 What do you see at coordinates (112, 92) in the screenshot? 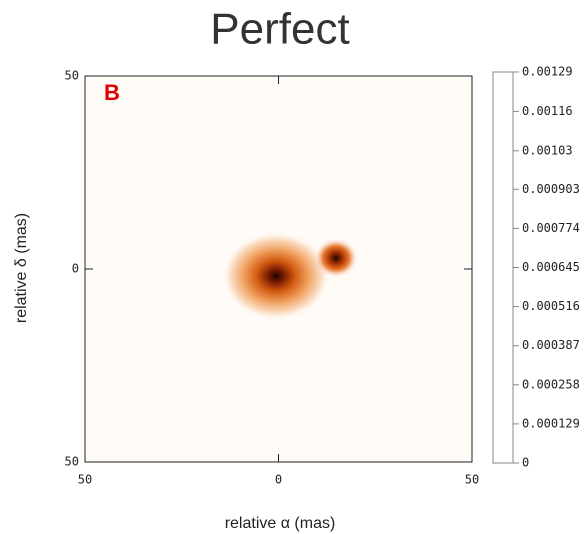
I see `panel-label: B` at bounding box center [112, 92].